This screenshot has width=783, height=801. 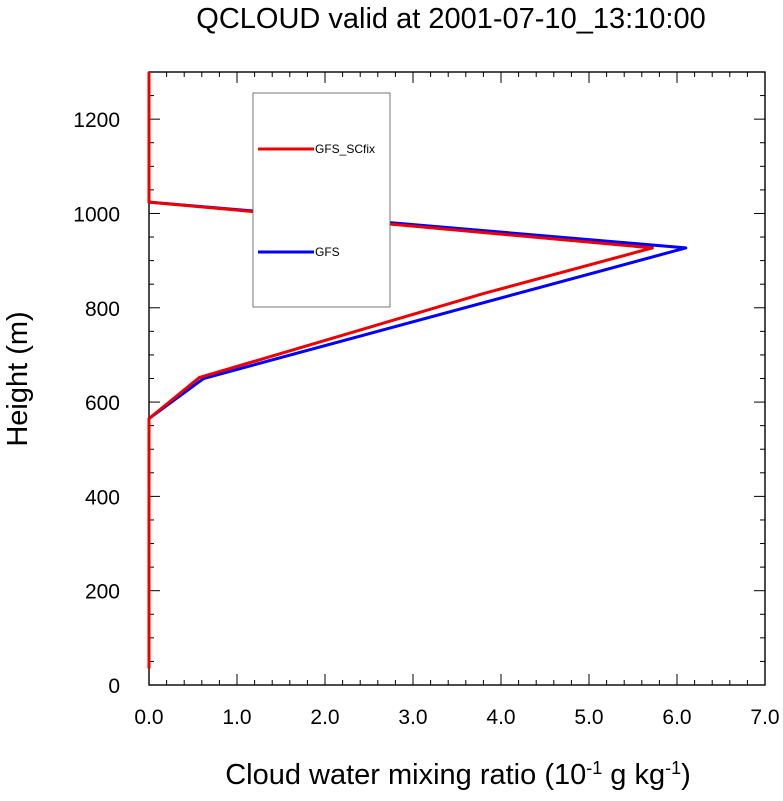 I want to click on y-tick-label: 800, so click(x=102, y=309).